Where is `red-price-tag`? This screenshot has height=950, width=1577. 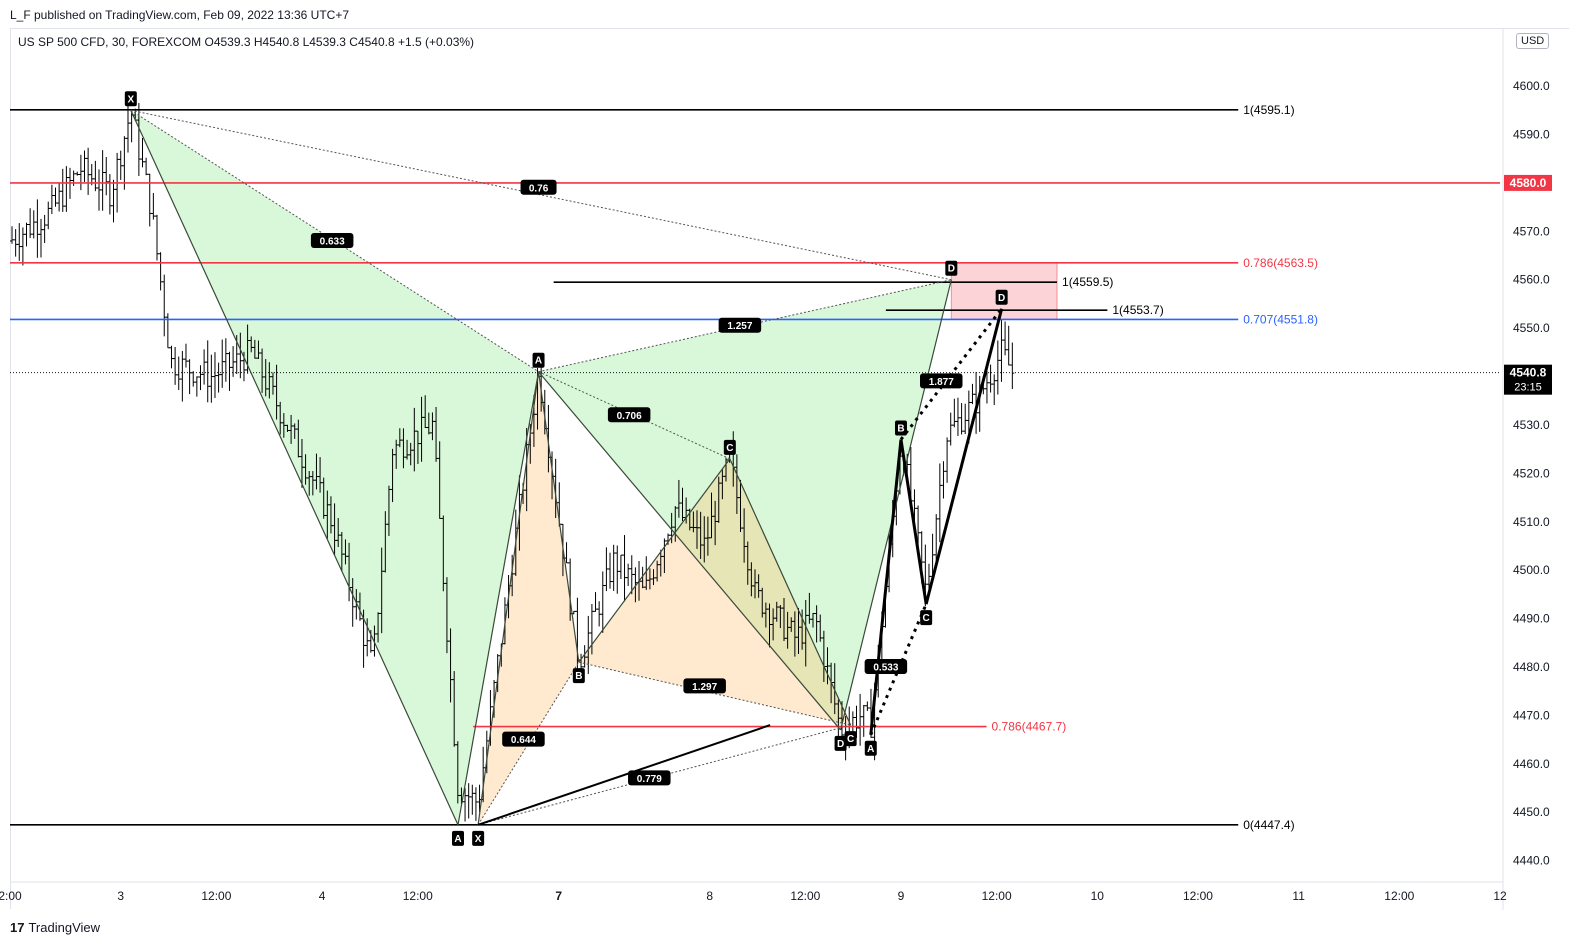
red-price-tag is located at coordinates (1528, 182).